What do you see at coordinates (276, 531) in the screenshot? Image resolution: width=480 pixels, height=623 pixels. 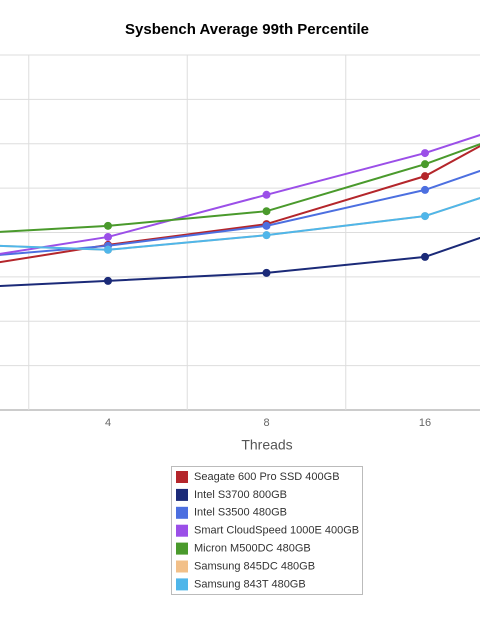 I see `legend-label: Smart CloudSpeed 1000E 400GB` at bounding box center [276, 531].